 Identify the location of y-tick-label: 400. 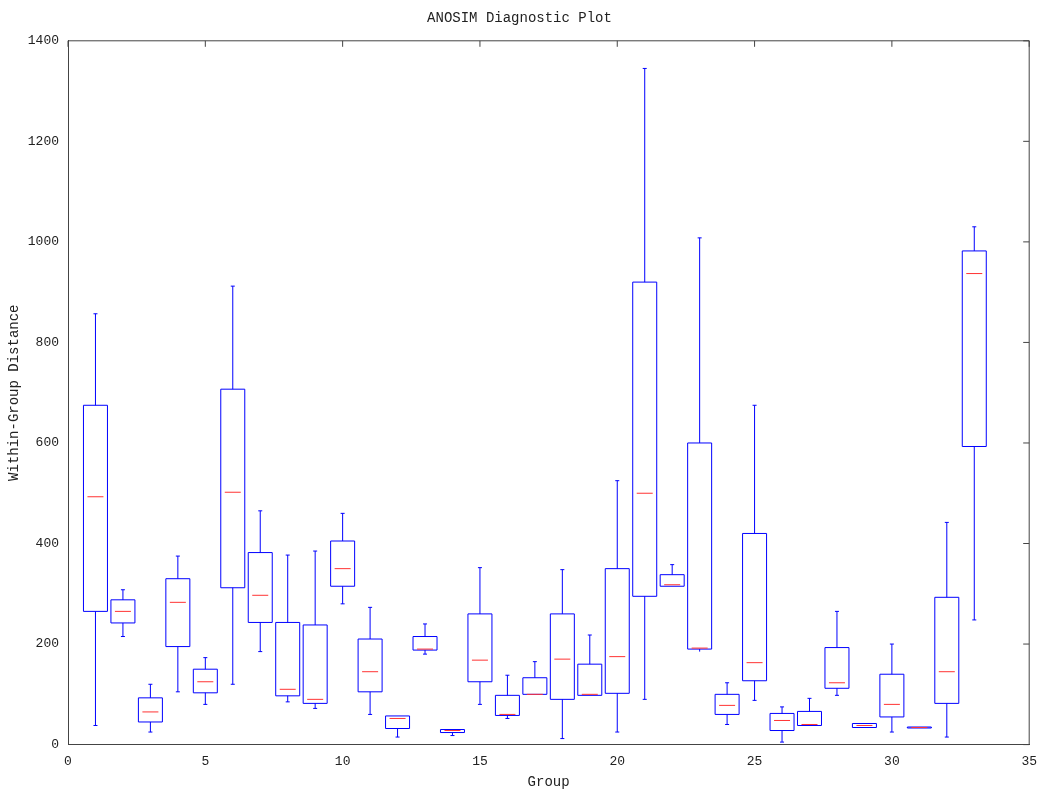
(47, 543).